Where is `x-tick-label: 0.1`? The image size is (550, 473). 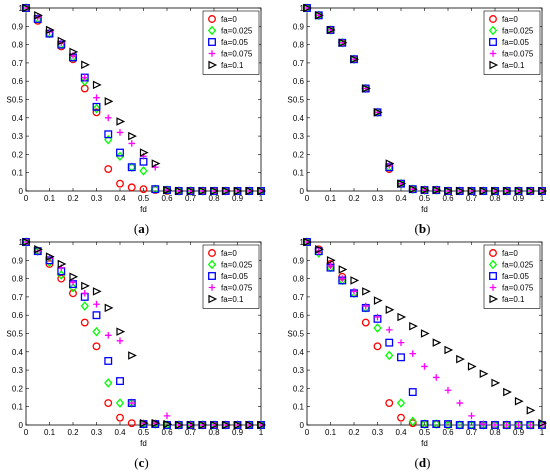 x-tick-label: 0.1 is located at coordinates (331, 198).